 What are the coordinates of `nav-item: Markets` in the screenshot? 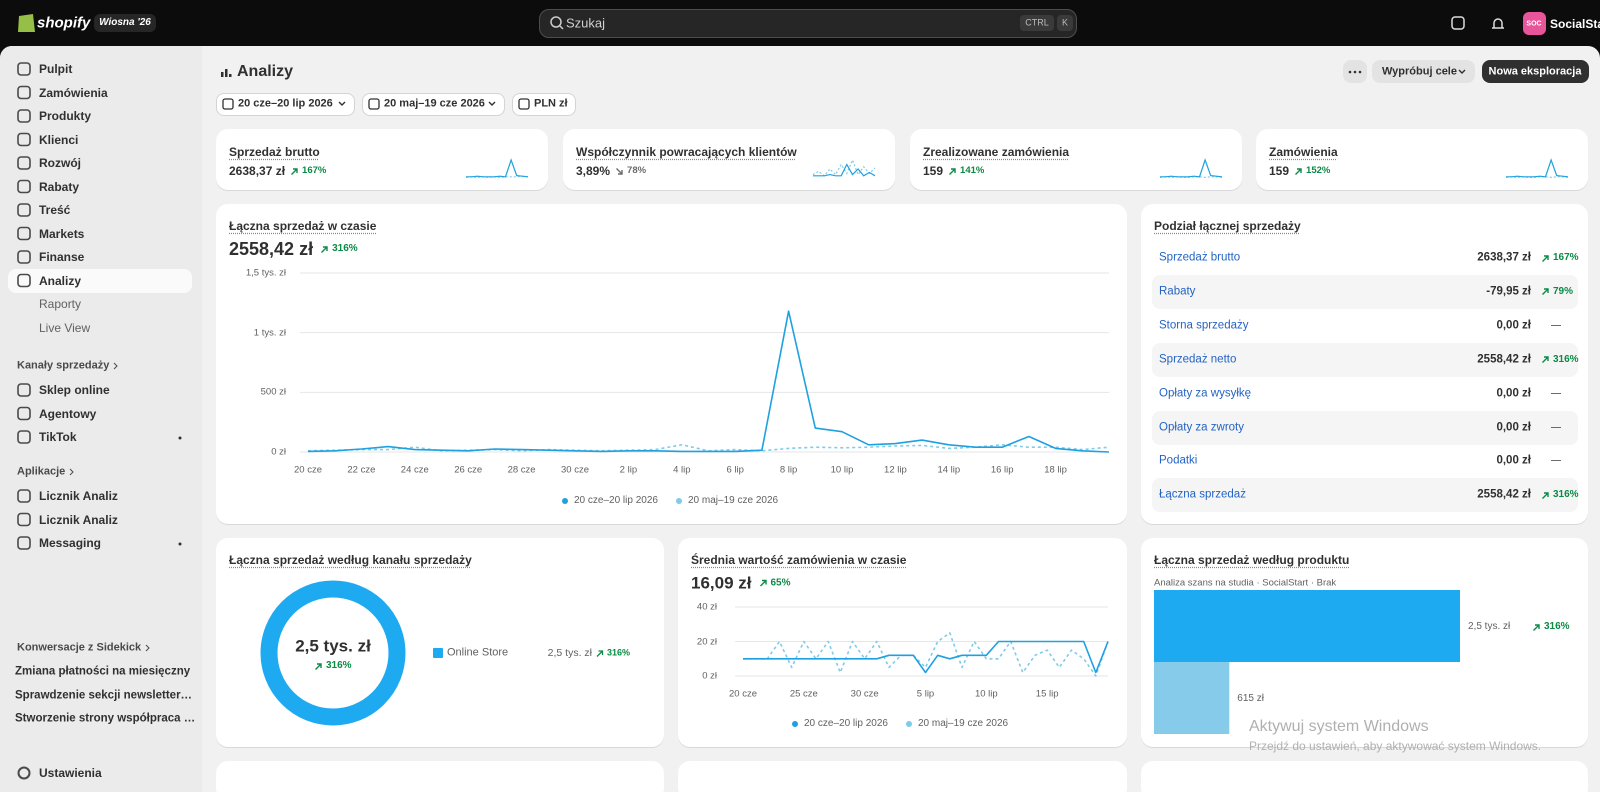 It's located at (62, 233).